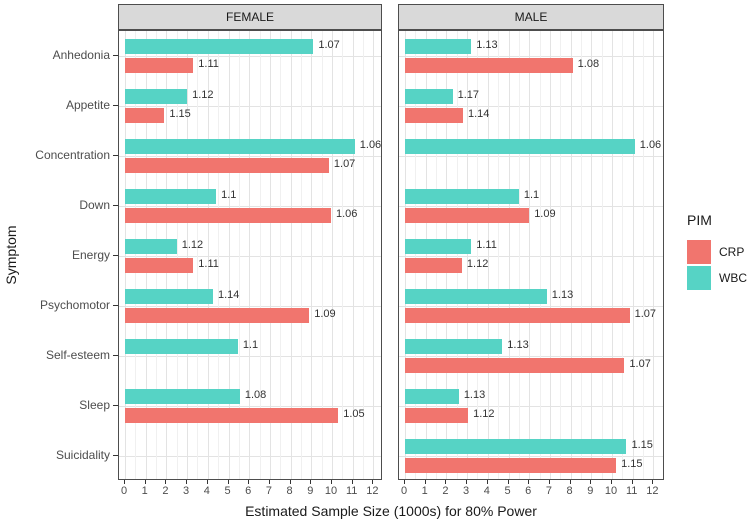 Image resolution: width=750 pixels, height=528 pixels. I want to click on x-tick-label: 12, so click(372, 491).